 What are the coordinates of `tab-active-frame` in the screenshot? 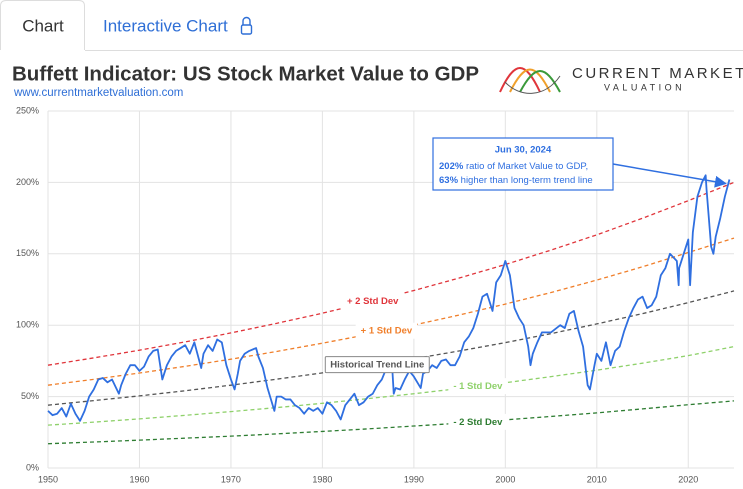 It's located at (42, 25).